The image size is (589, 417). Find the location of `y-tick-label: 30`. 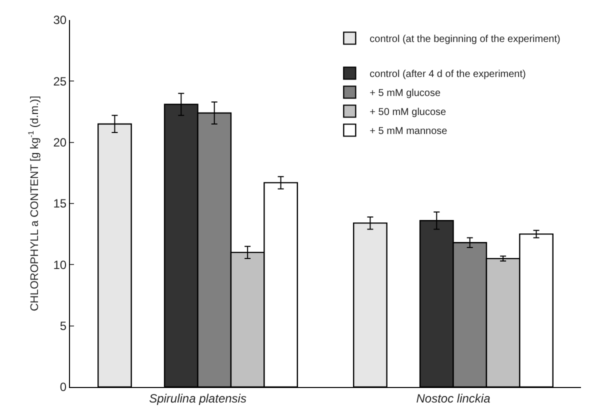

y-tick-label: 30 is located at coordinates (60, 20).